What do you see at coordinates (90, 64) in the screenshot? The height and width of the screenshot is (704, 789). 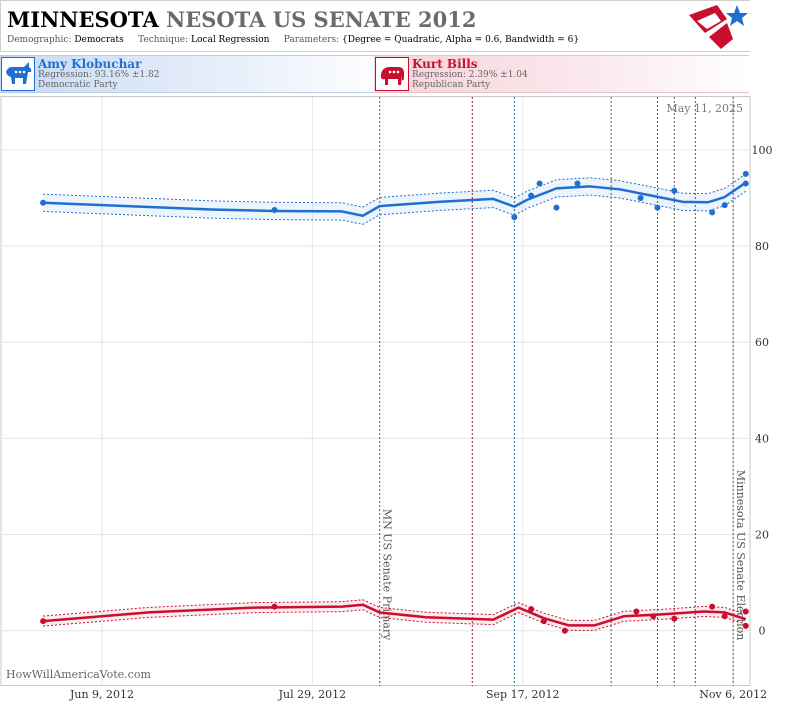 I see `dem-candidate-name: Amy Klobuchar` at bounding box center [90, 64].